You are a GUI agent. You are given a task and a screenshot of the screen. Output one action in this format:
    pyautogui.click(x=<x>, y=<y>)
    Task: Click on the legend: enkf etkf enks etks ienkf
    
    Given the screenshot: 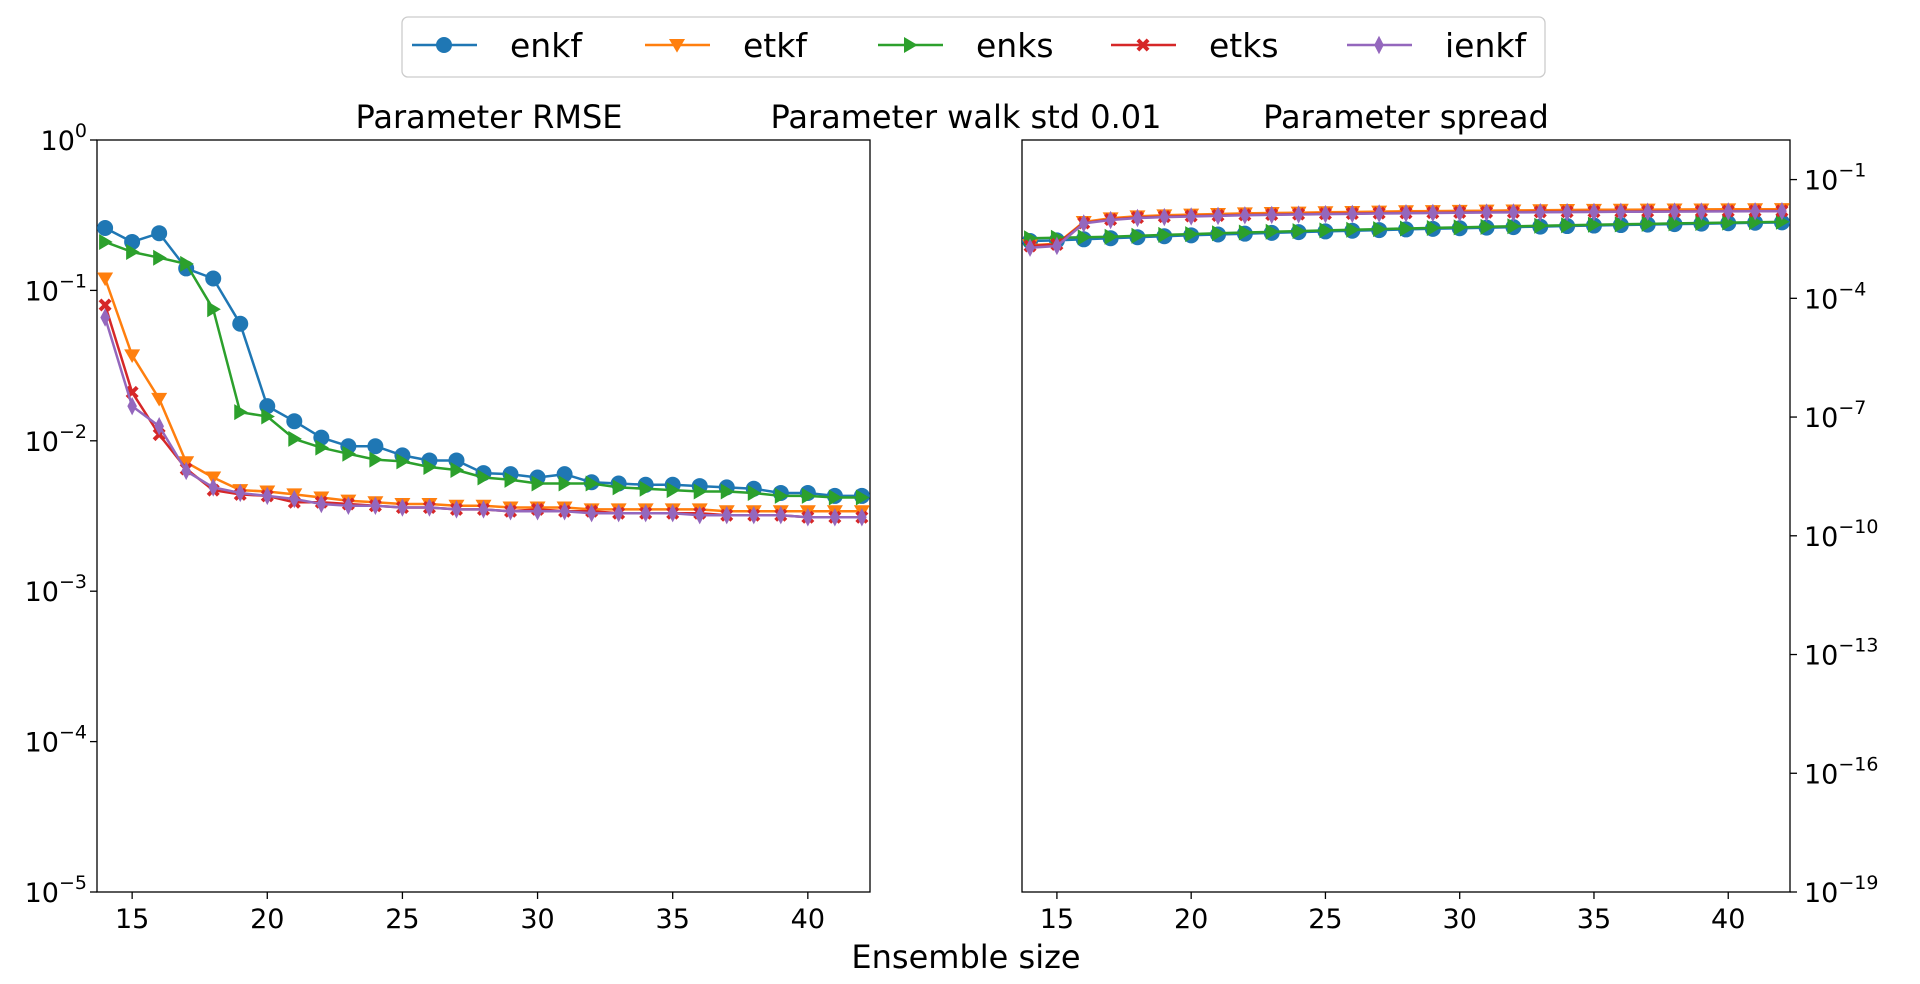 What is the action you would take?
    pyautogui.click(x=973, y=47)
    